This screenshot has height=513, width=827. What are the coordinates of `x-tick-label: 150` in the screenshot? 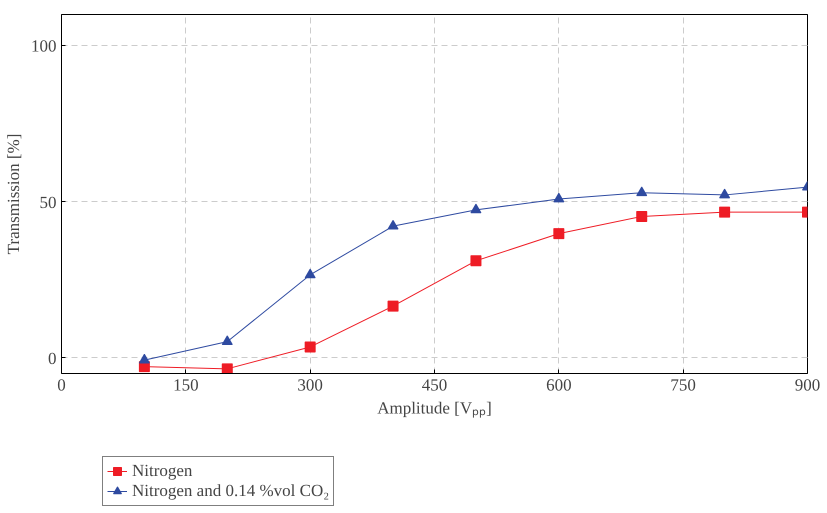 It's located at (186, 385).